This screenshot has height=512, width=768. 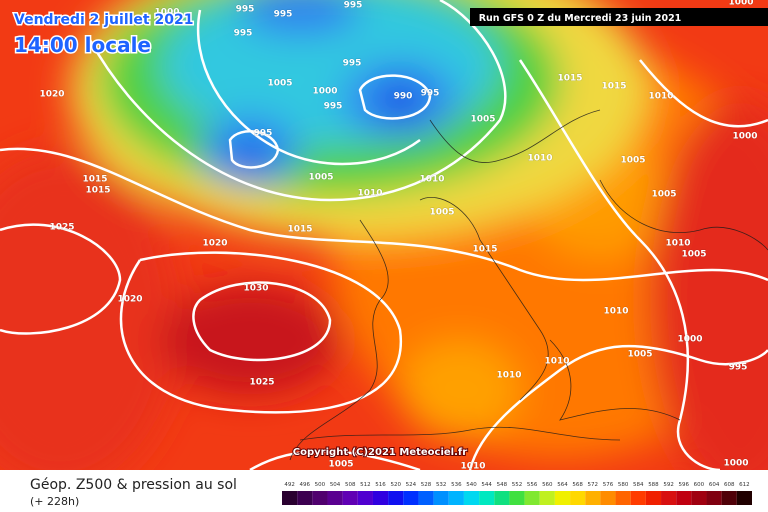 I want to click on colorbar-label: 592, so click(x=668, y=485).